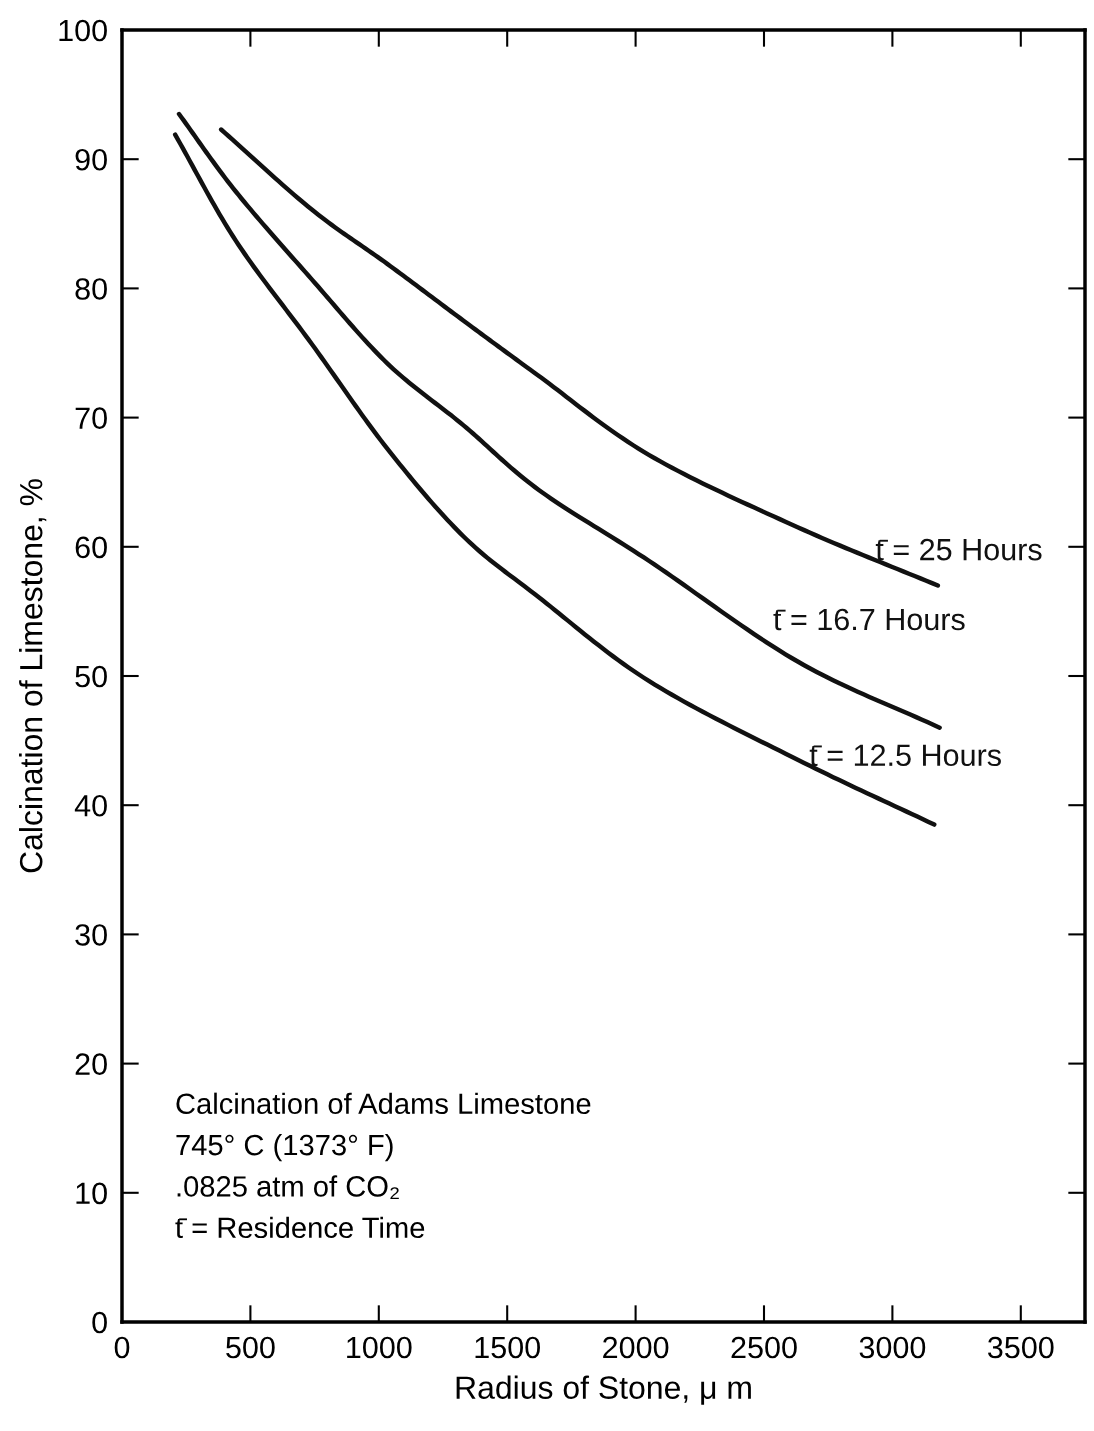 The image size is (1094, 1431). I want to click on x-axis-title: Radius of Stone, μ m, so click(603, 1390).